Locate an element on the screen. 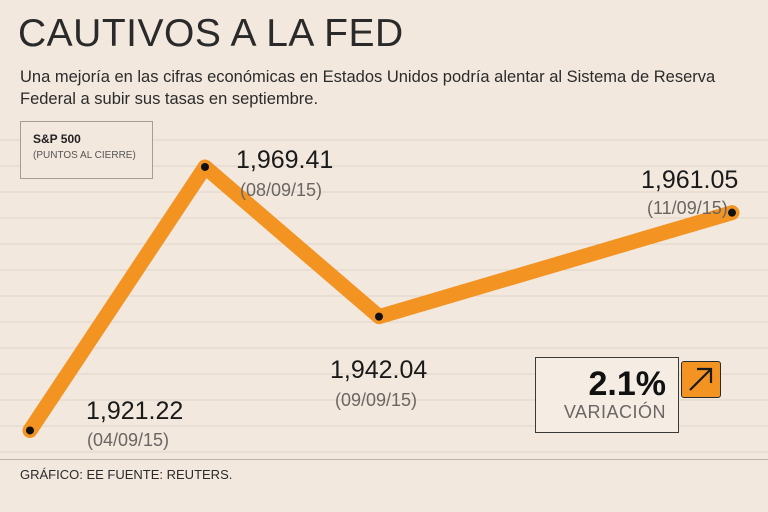  point-value-label: 1,961.05 is located at coordinates (690, 180).